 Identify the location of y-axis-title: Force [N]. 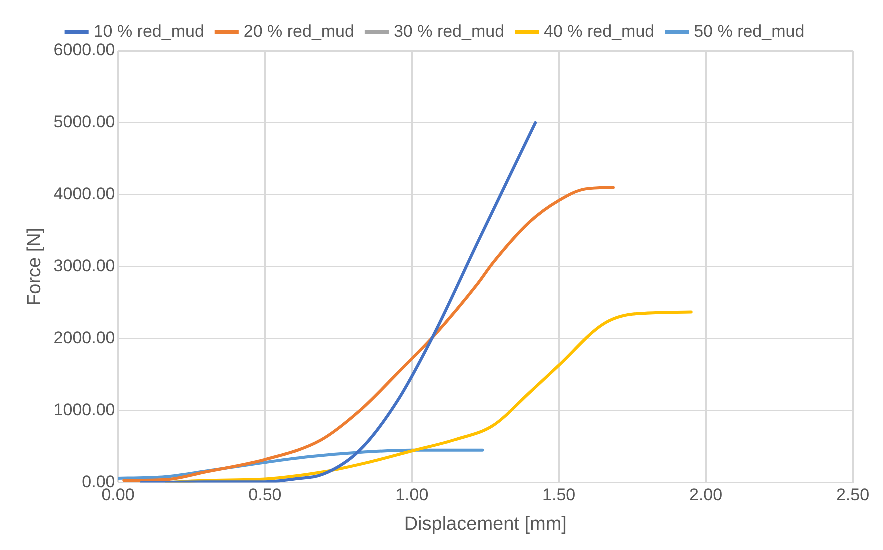
(35, 267).